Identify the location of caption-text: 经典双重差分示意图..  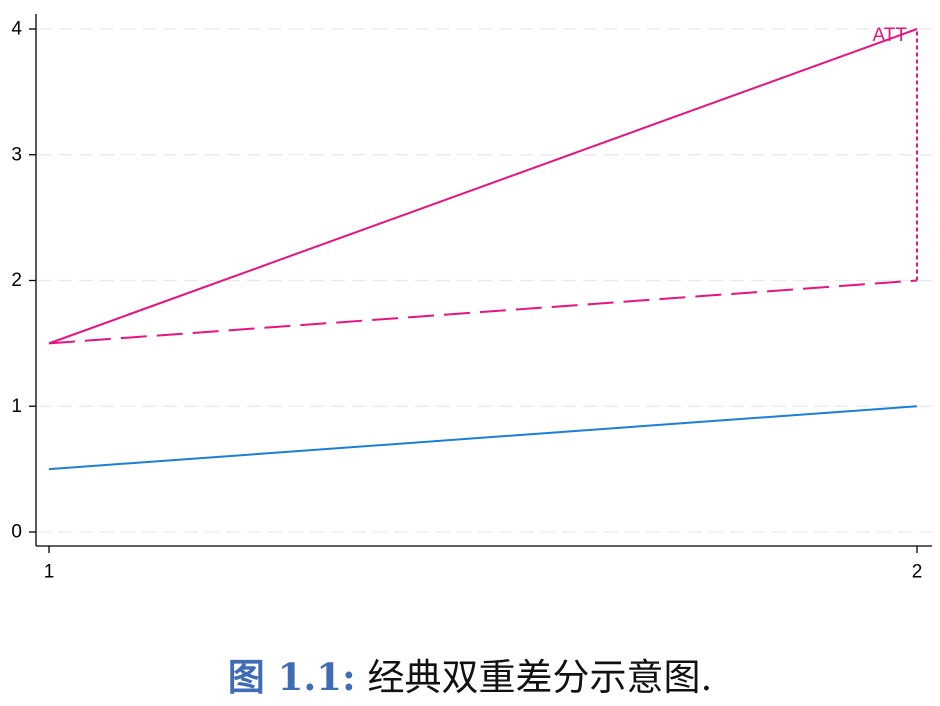
(534, 677).